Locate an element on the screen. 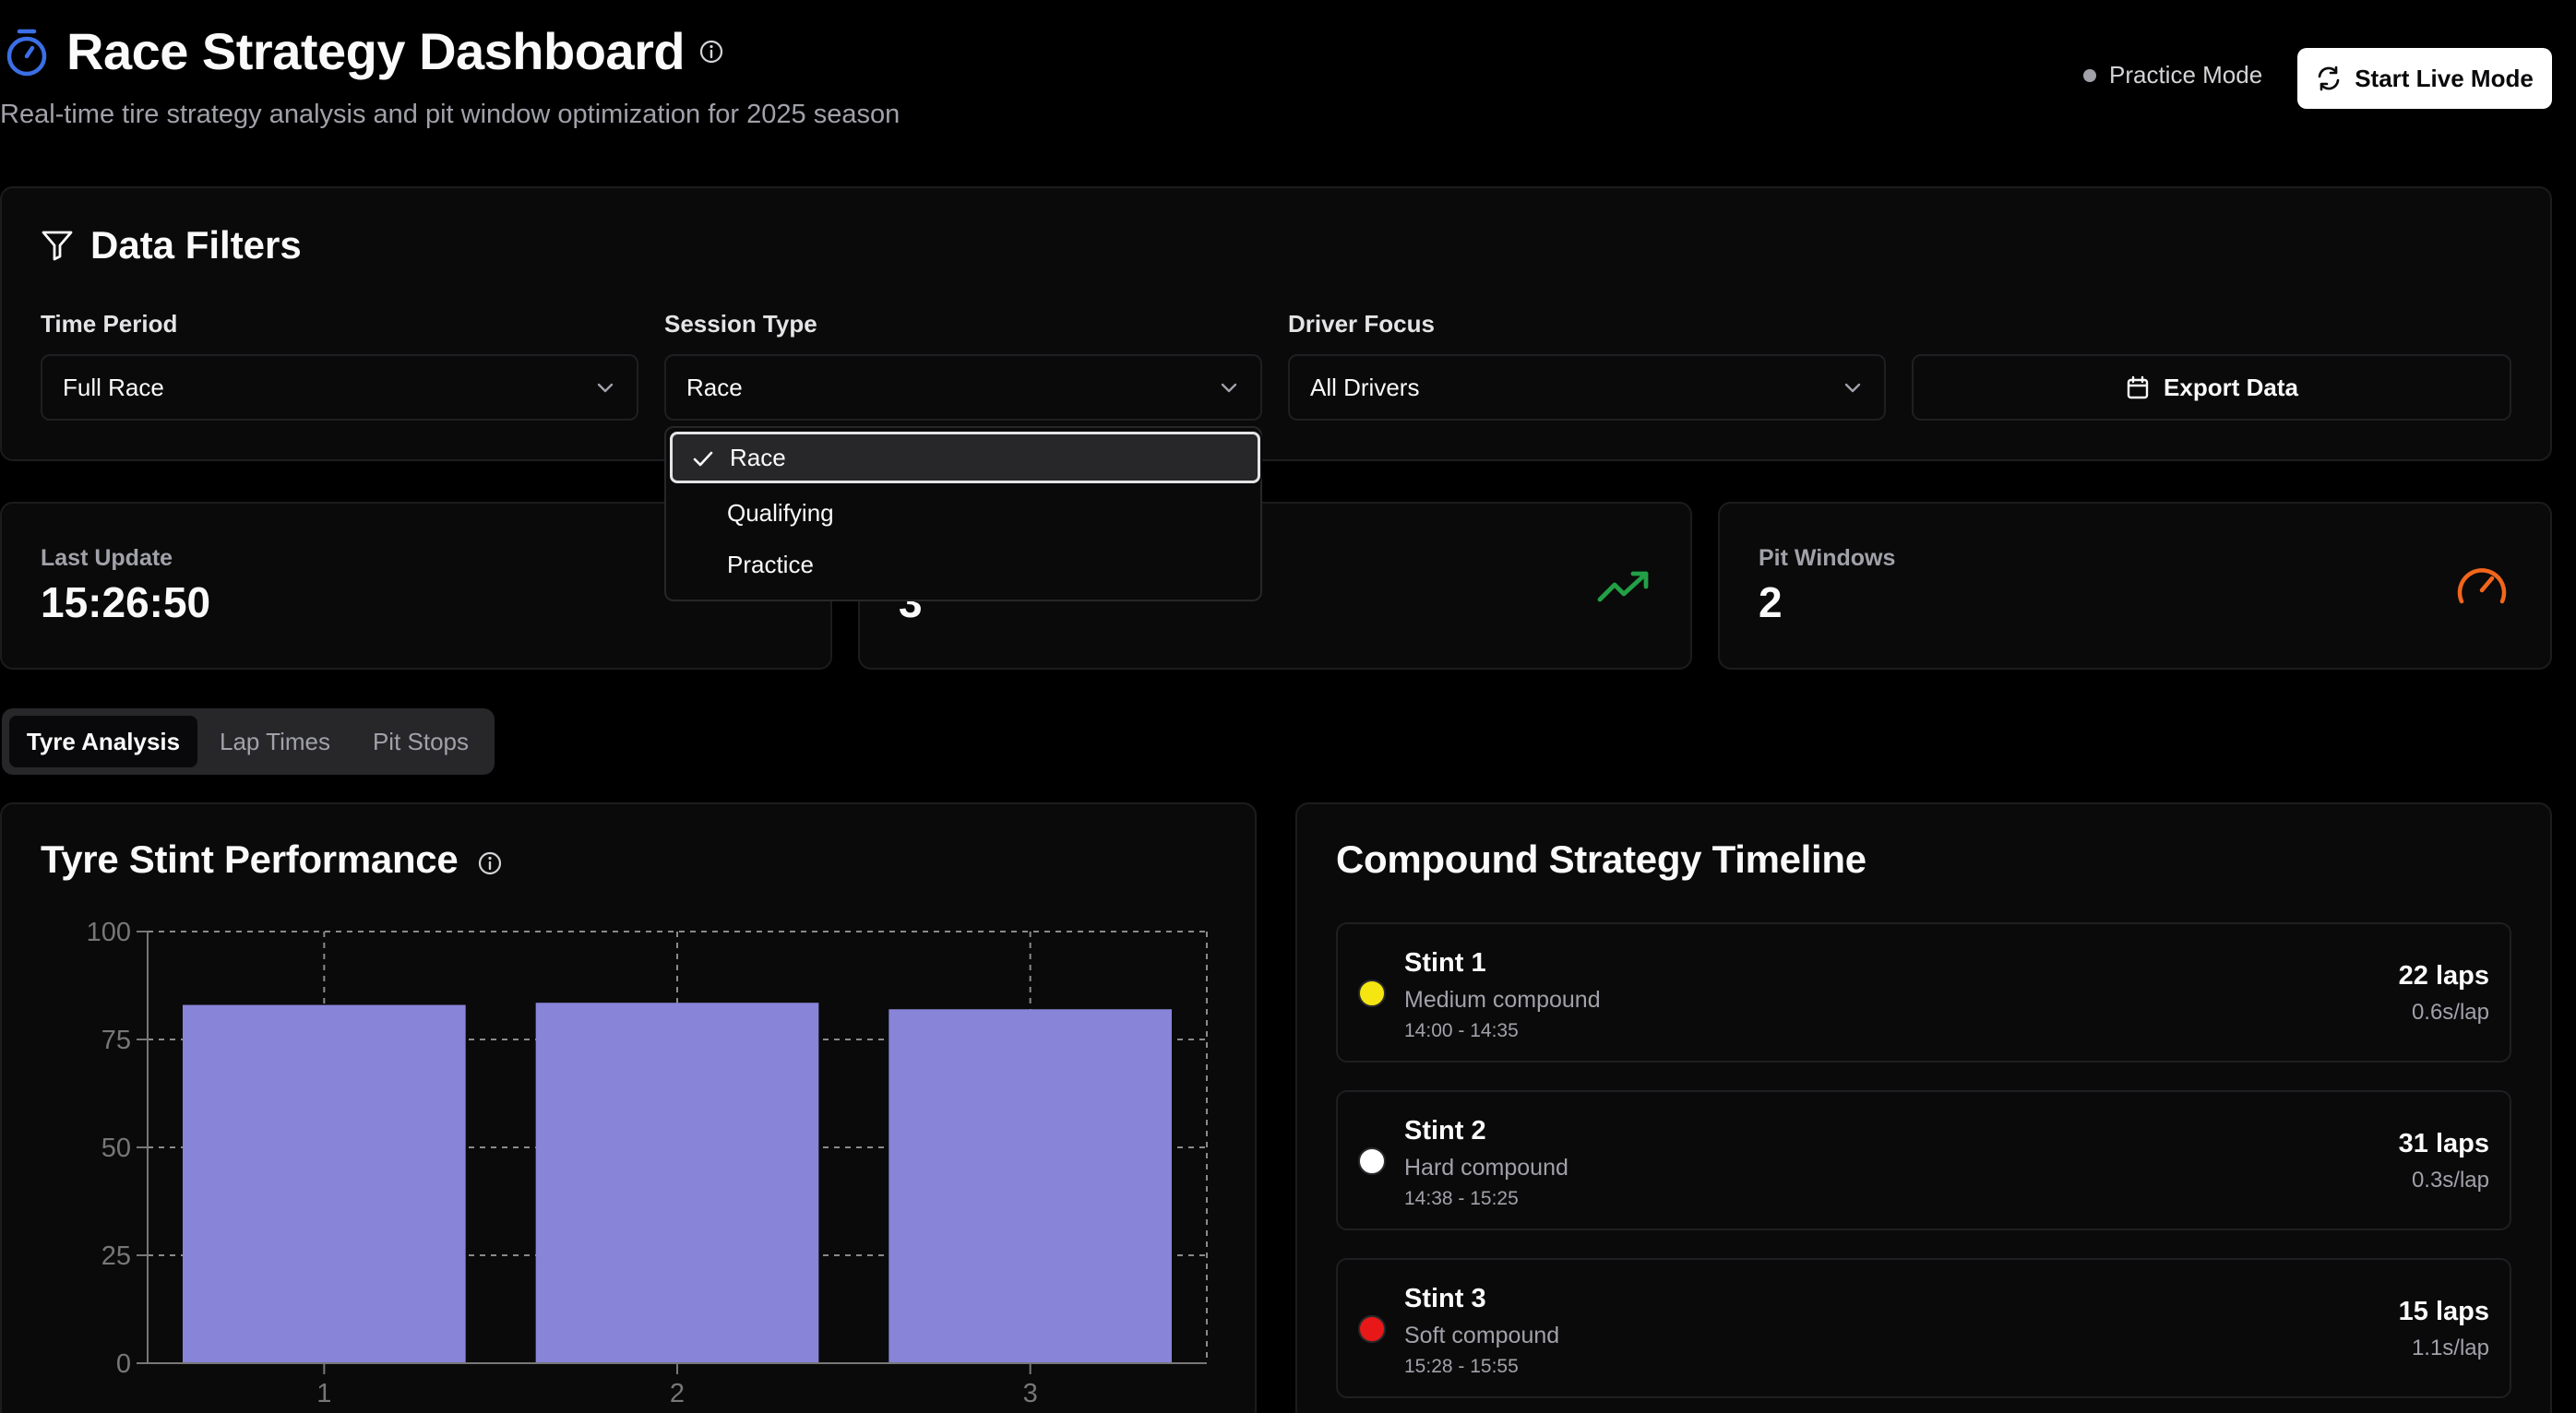 Image resolution: width=2576 pixels, height=1413 pixels. y-tick-label: 75 is located at coordinates (116, 1040).